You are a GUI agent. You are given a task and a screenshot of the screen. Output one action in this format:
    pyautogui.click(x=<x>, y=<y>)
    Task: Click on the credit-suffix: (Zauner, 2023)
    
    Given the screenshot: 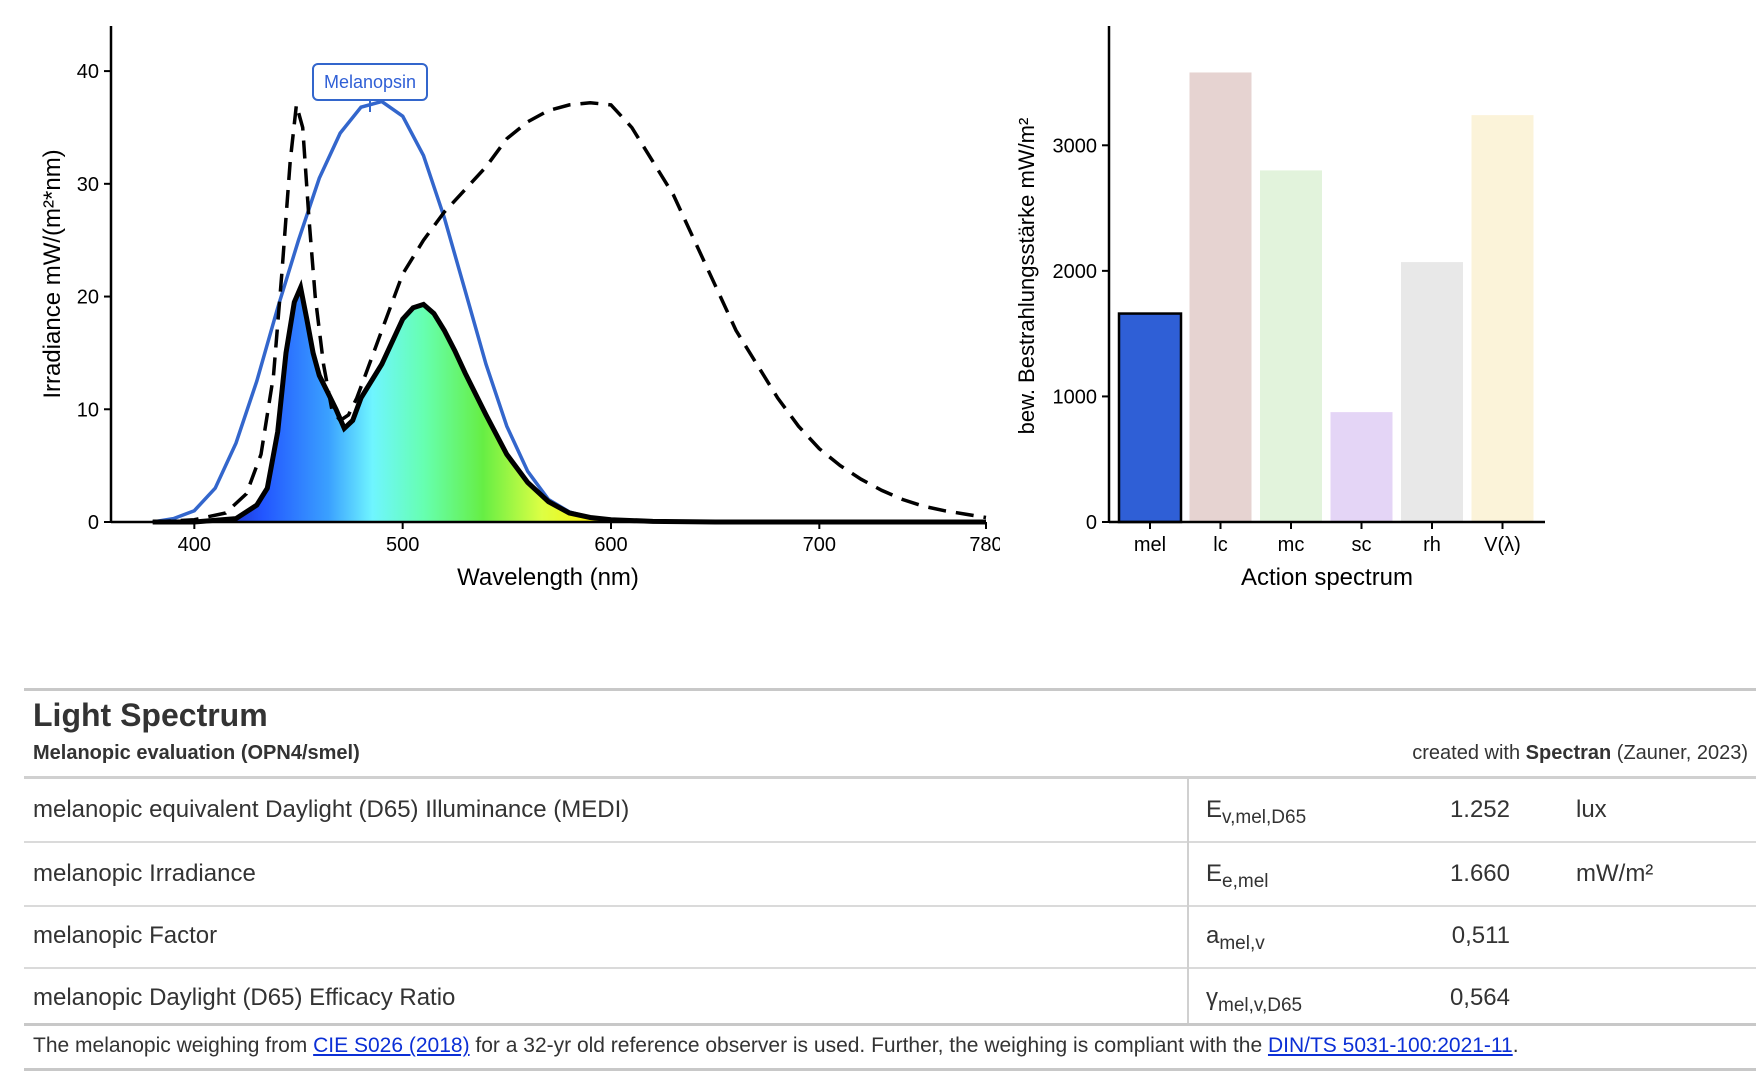 What is the action you would take?
    pyautogui.click(x=1679, y=753)
    